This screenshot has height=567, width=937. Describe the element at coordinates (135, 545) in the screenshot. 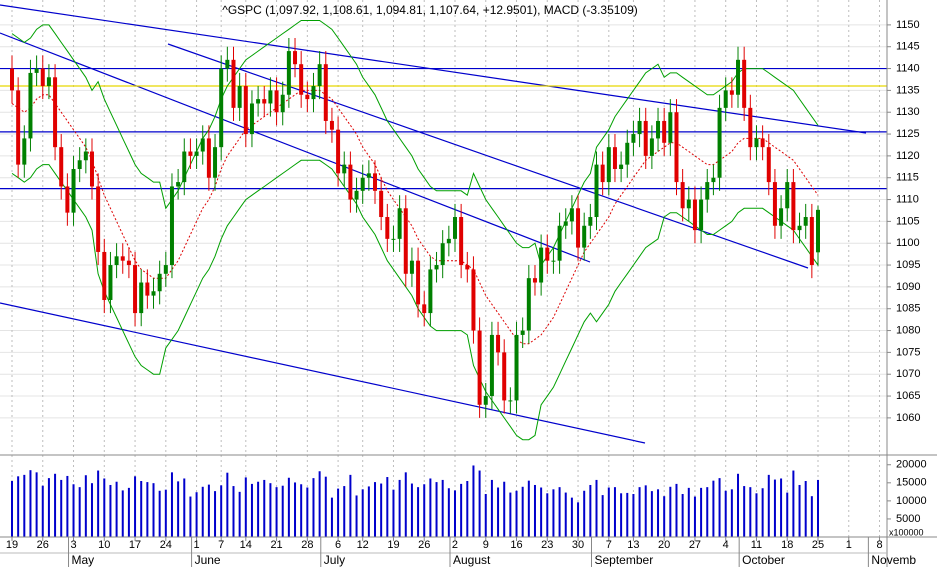

I see `x-tick-label: 17` at that location.